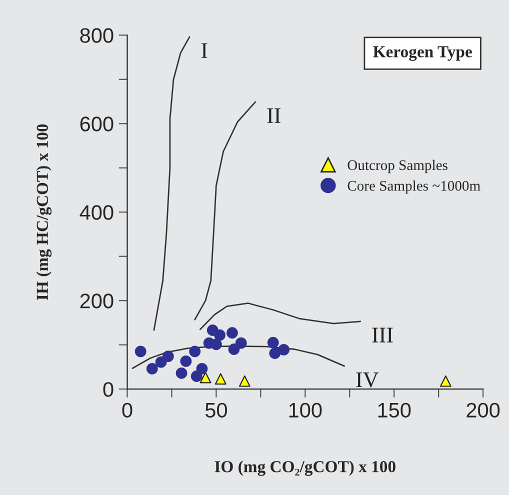  I want to click on series-label: III, so click(382, 335).